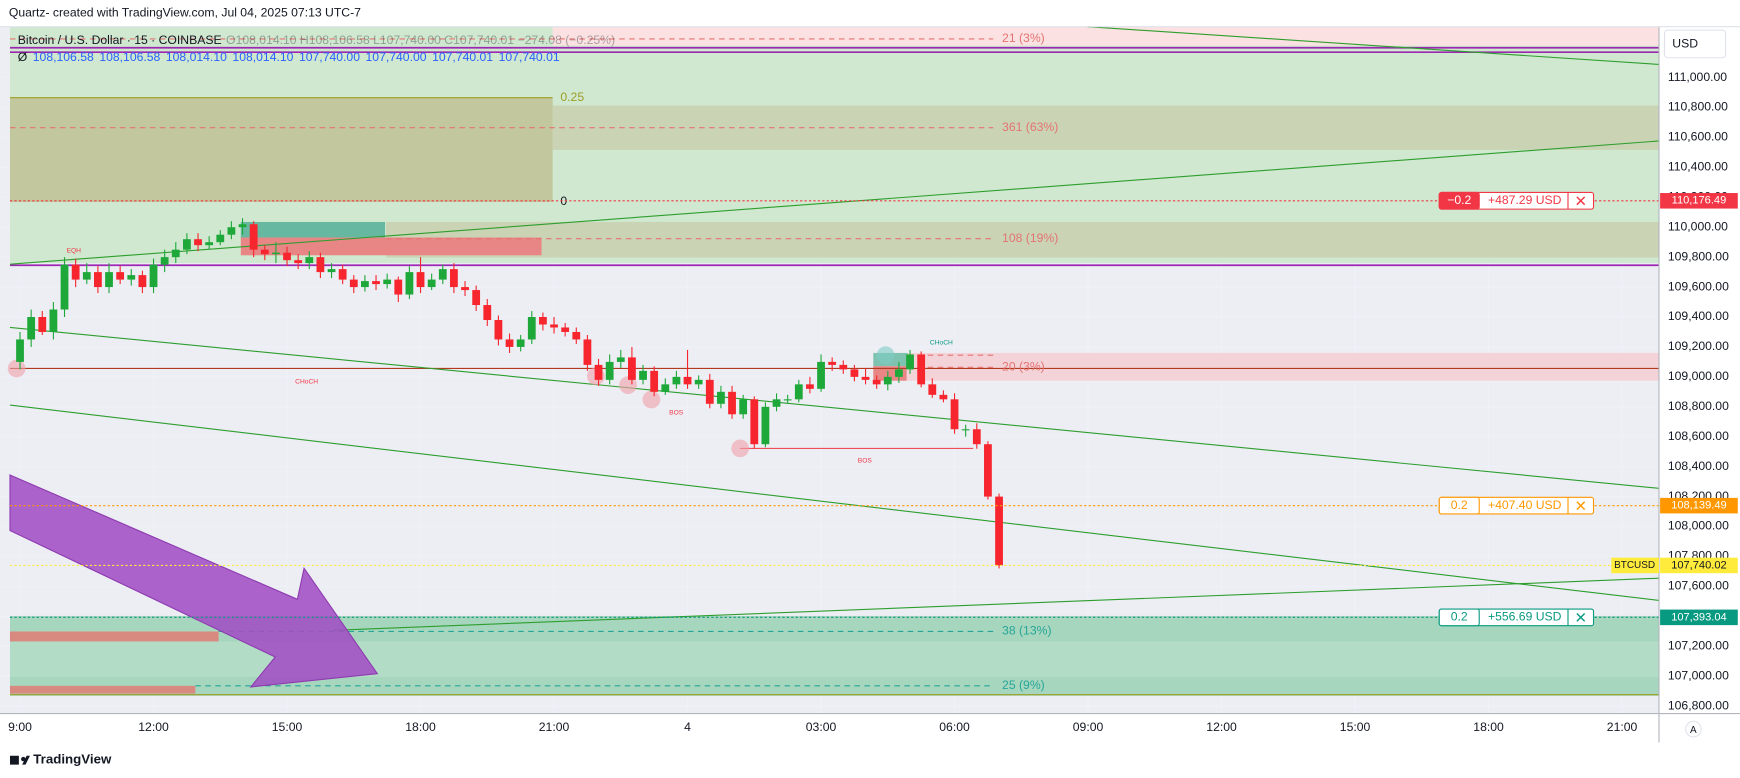 Image resolution: width=1740 pixels, height=778 pixels. I want to click on symbol: Bitcoin / U.S. Dollar · 15 · COINBASE, so click(120, 40).